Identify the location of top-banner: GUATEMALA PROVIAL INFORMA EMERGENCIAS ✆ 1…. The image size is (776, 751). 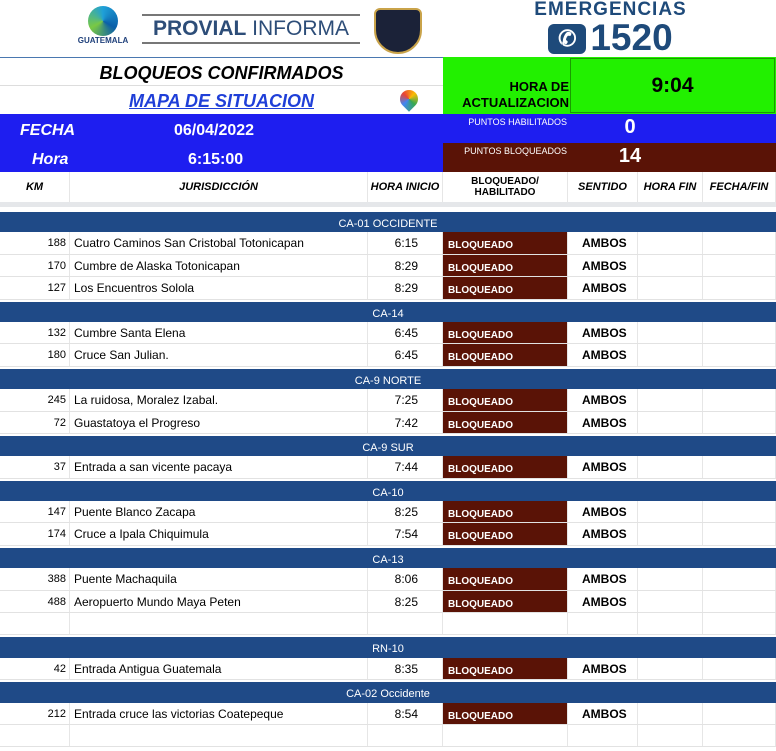
(388, 28).